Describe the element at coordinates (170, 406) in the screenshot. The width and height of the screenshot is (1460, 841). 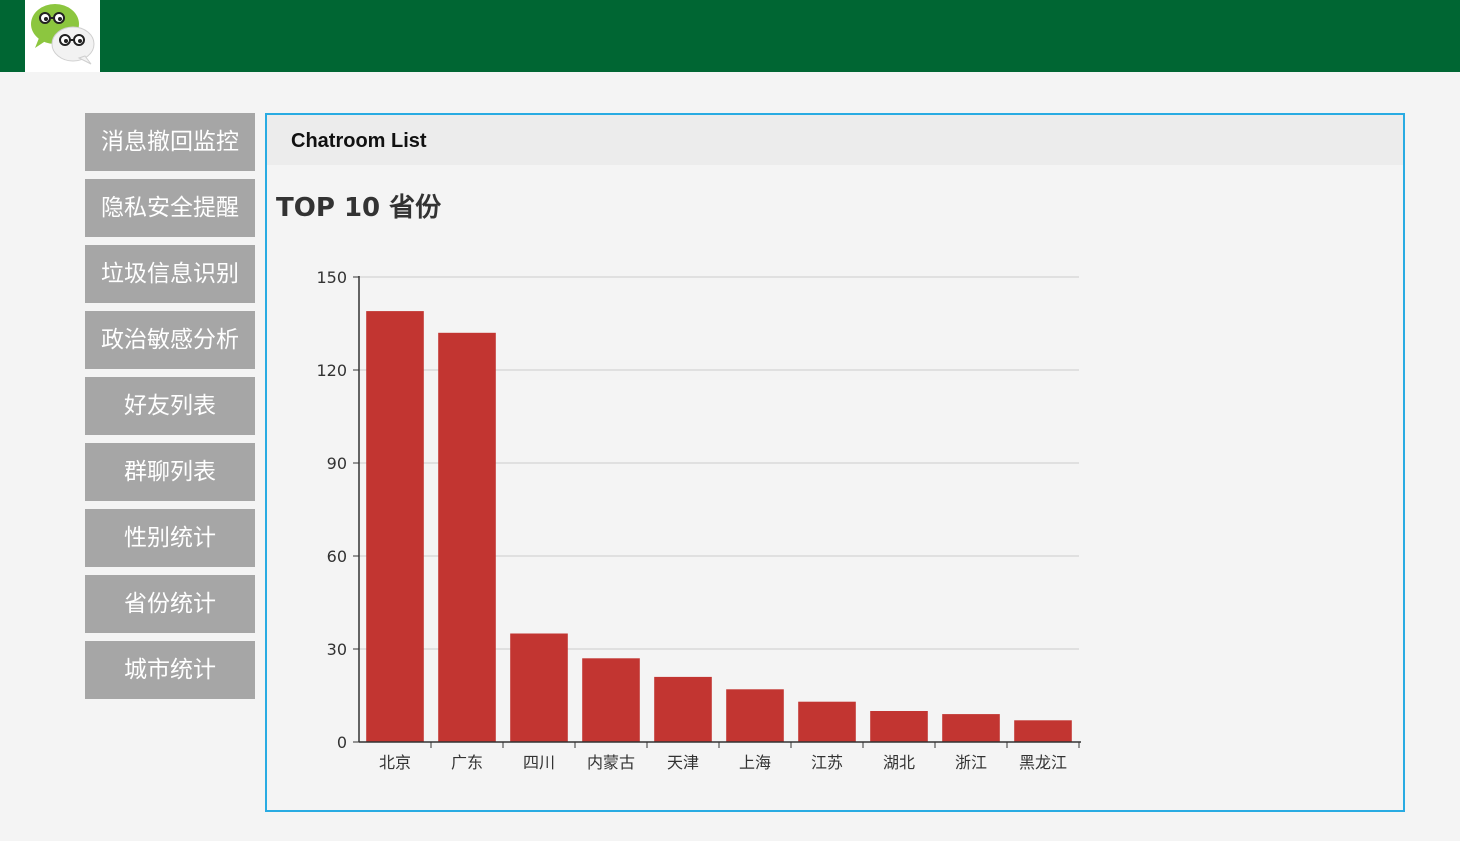
I see `sidebar-item-friend-list: 好友列表` at that location.